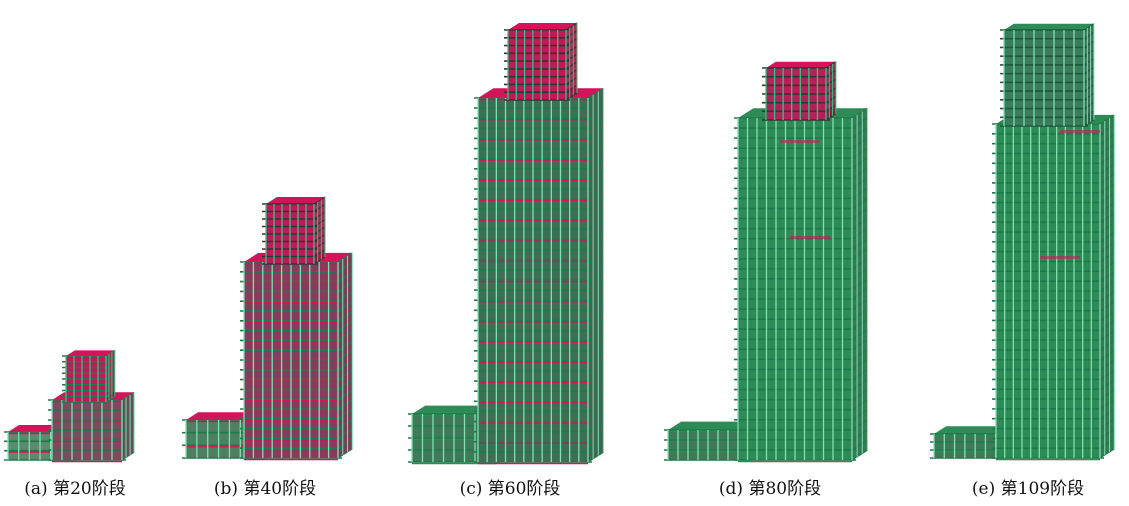  Describe the element at coordinates (1022, 242) in the screenshot. I see `building-model-e` at that location.